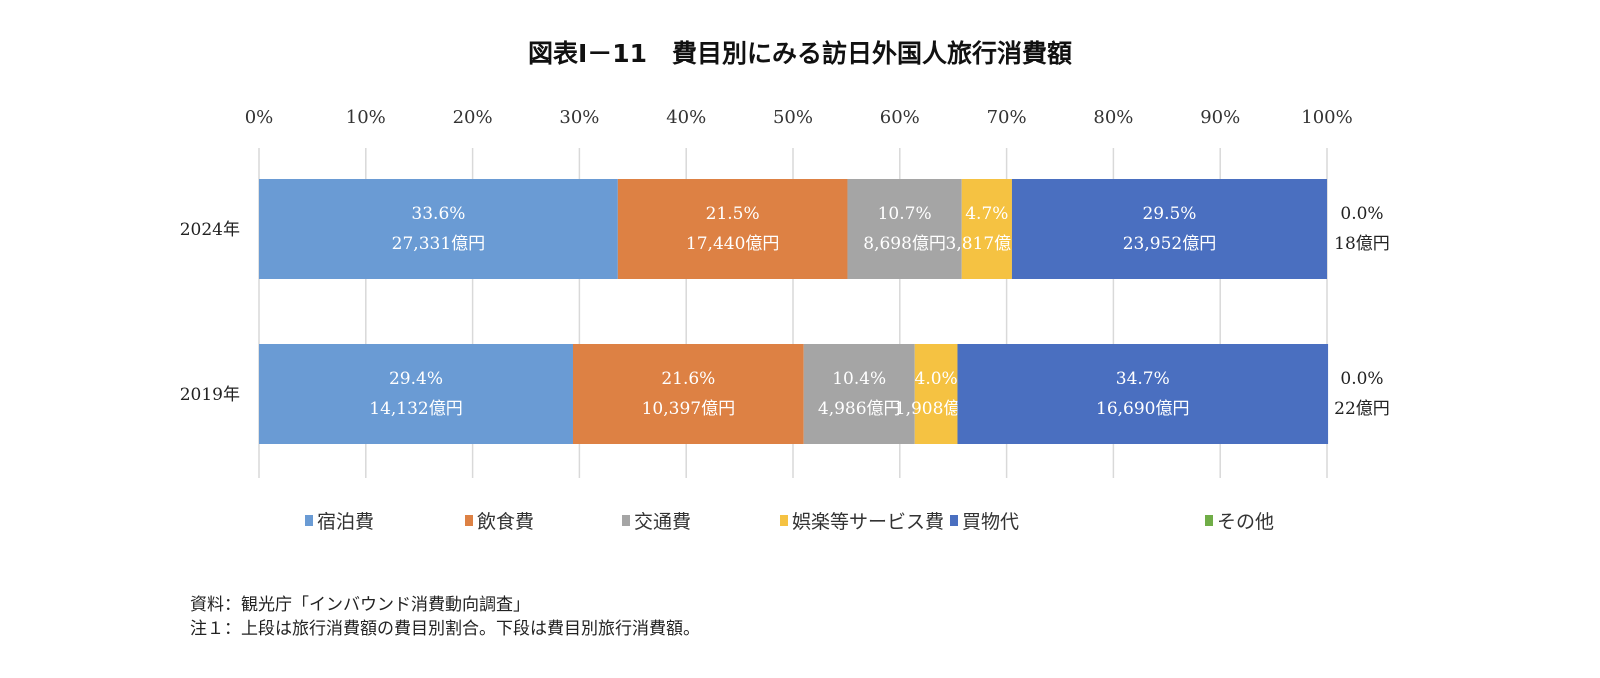 This screenshot has height=678, width=1600. I want to click on data-label-amount: 4,986億円, so click(859, 409).